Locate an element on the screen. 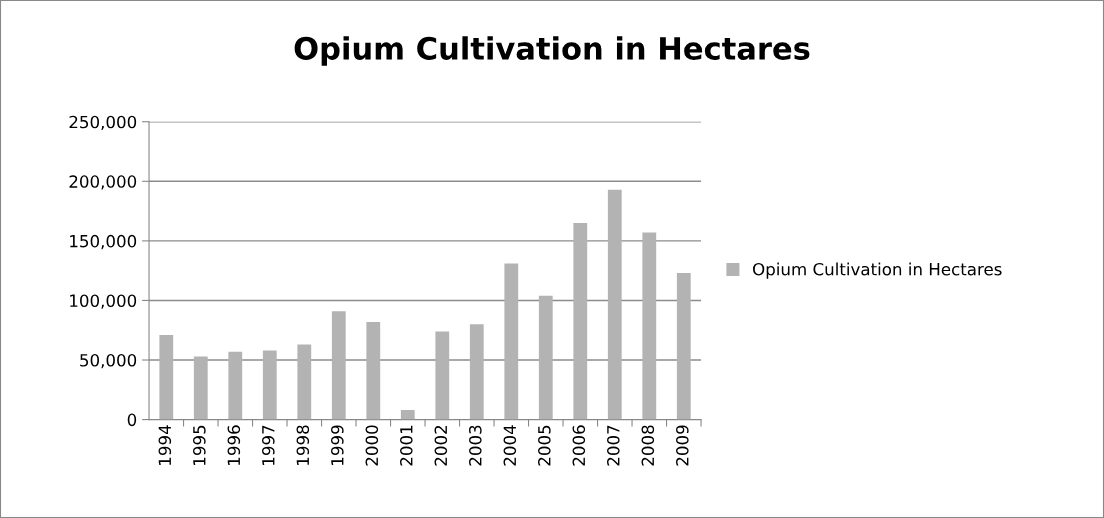  y-tick-label: 100,000 is located at coordinates (103, 301).